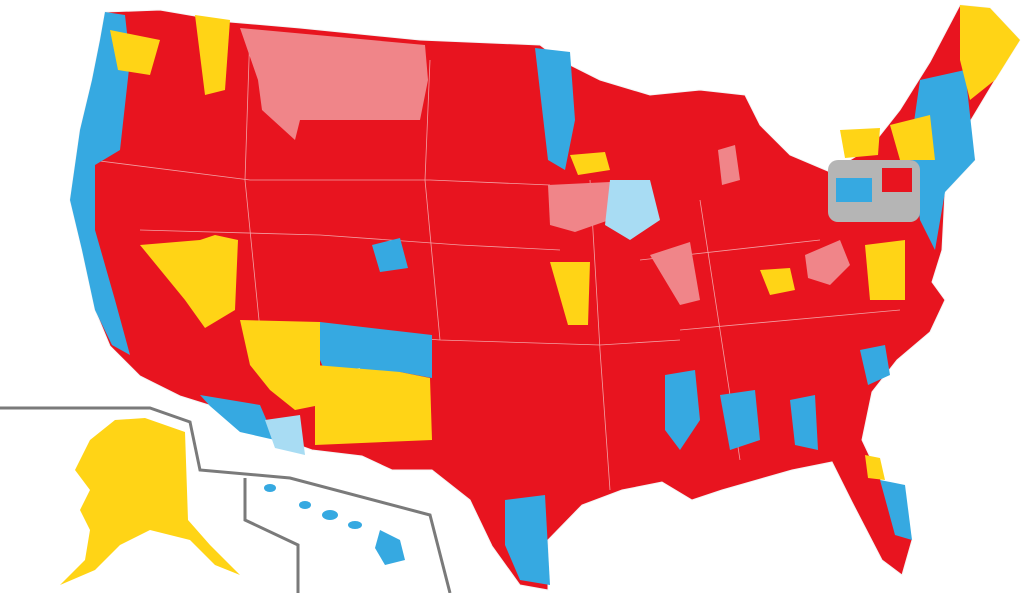 The height and width of the screenshot is (593, 1022). I want to click on hawaii, so click(334, 524).